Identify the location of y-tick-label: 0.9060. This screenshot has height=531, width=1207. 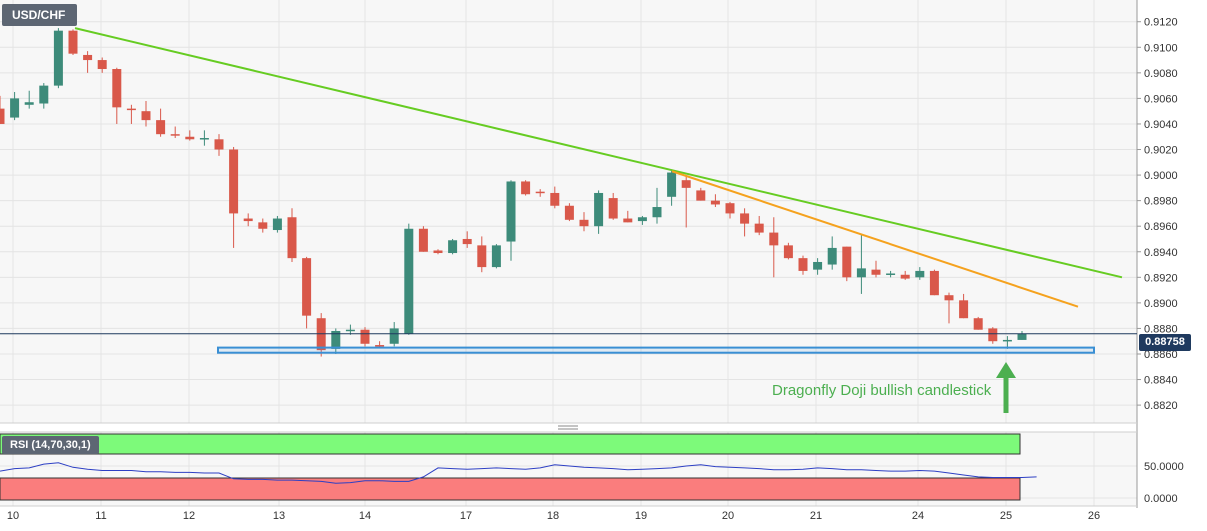
(1161, 99).